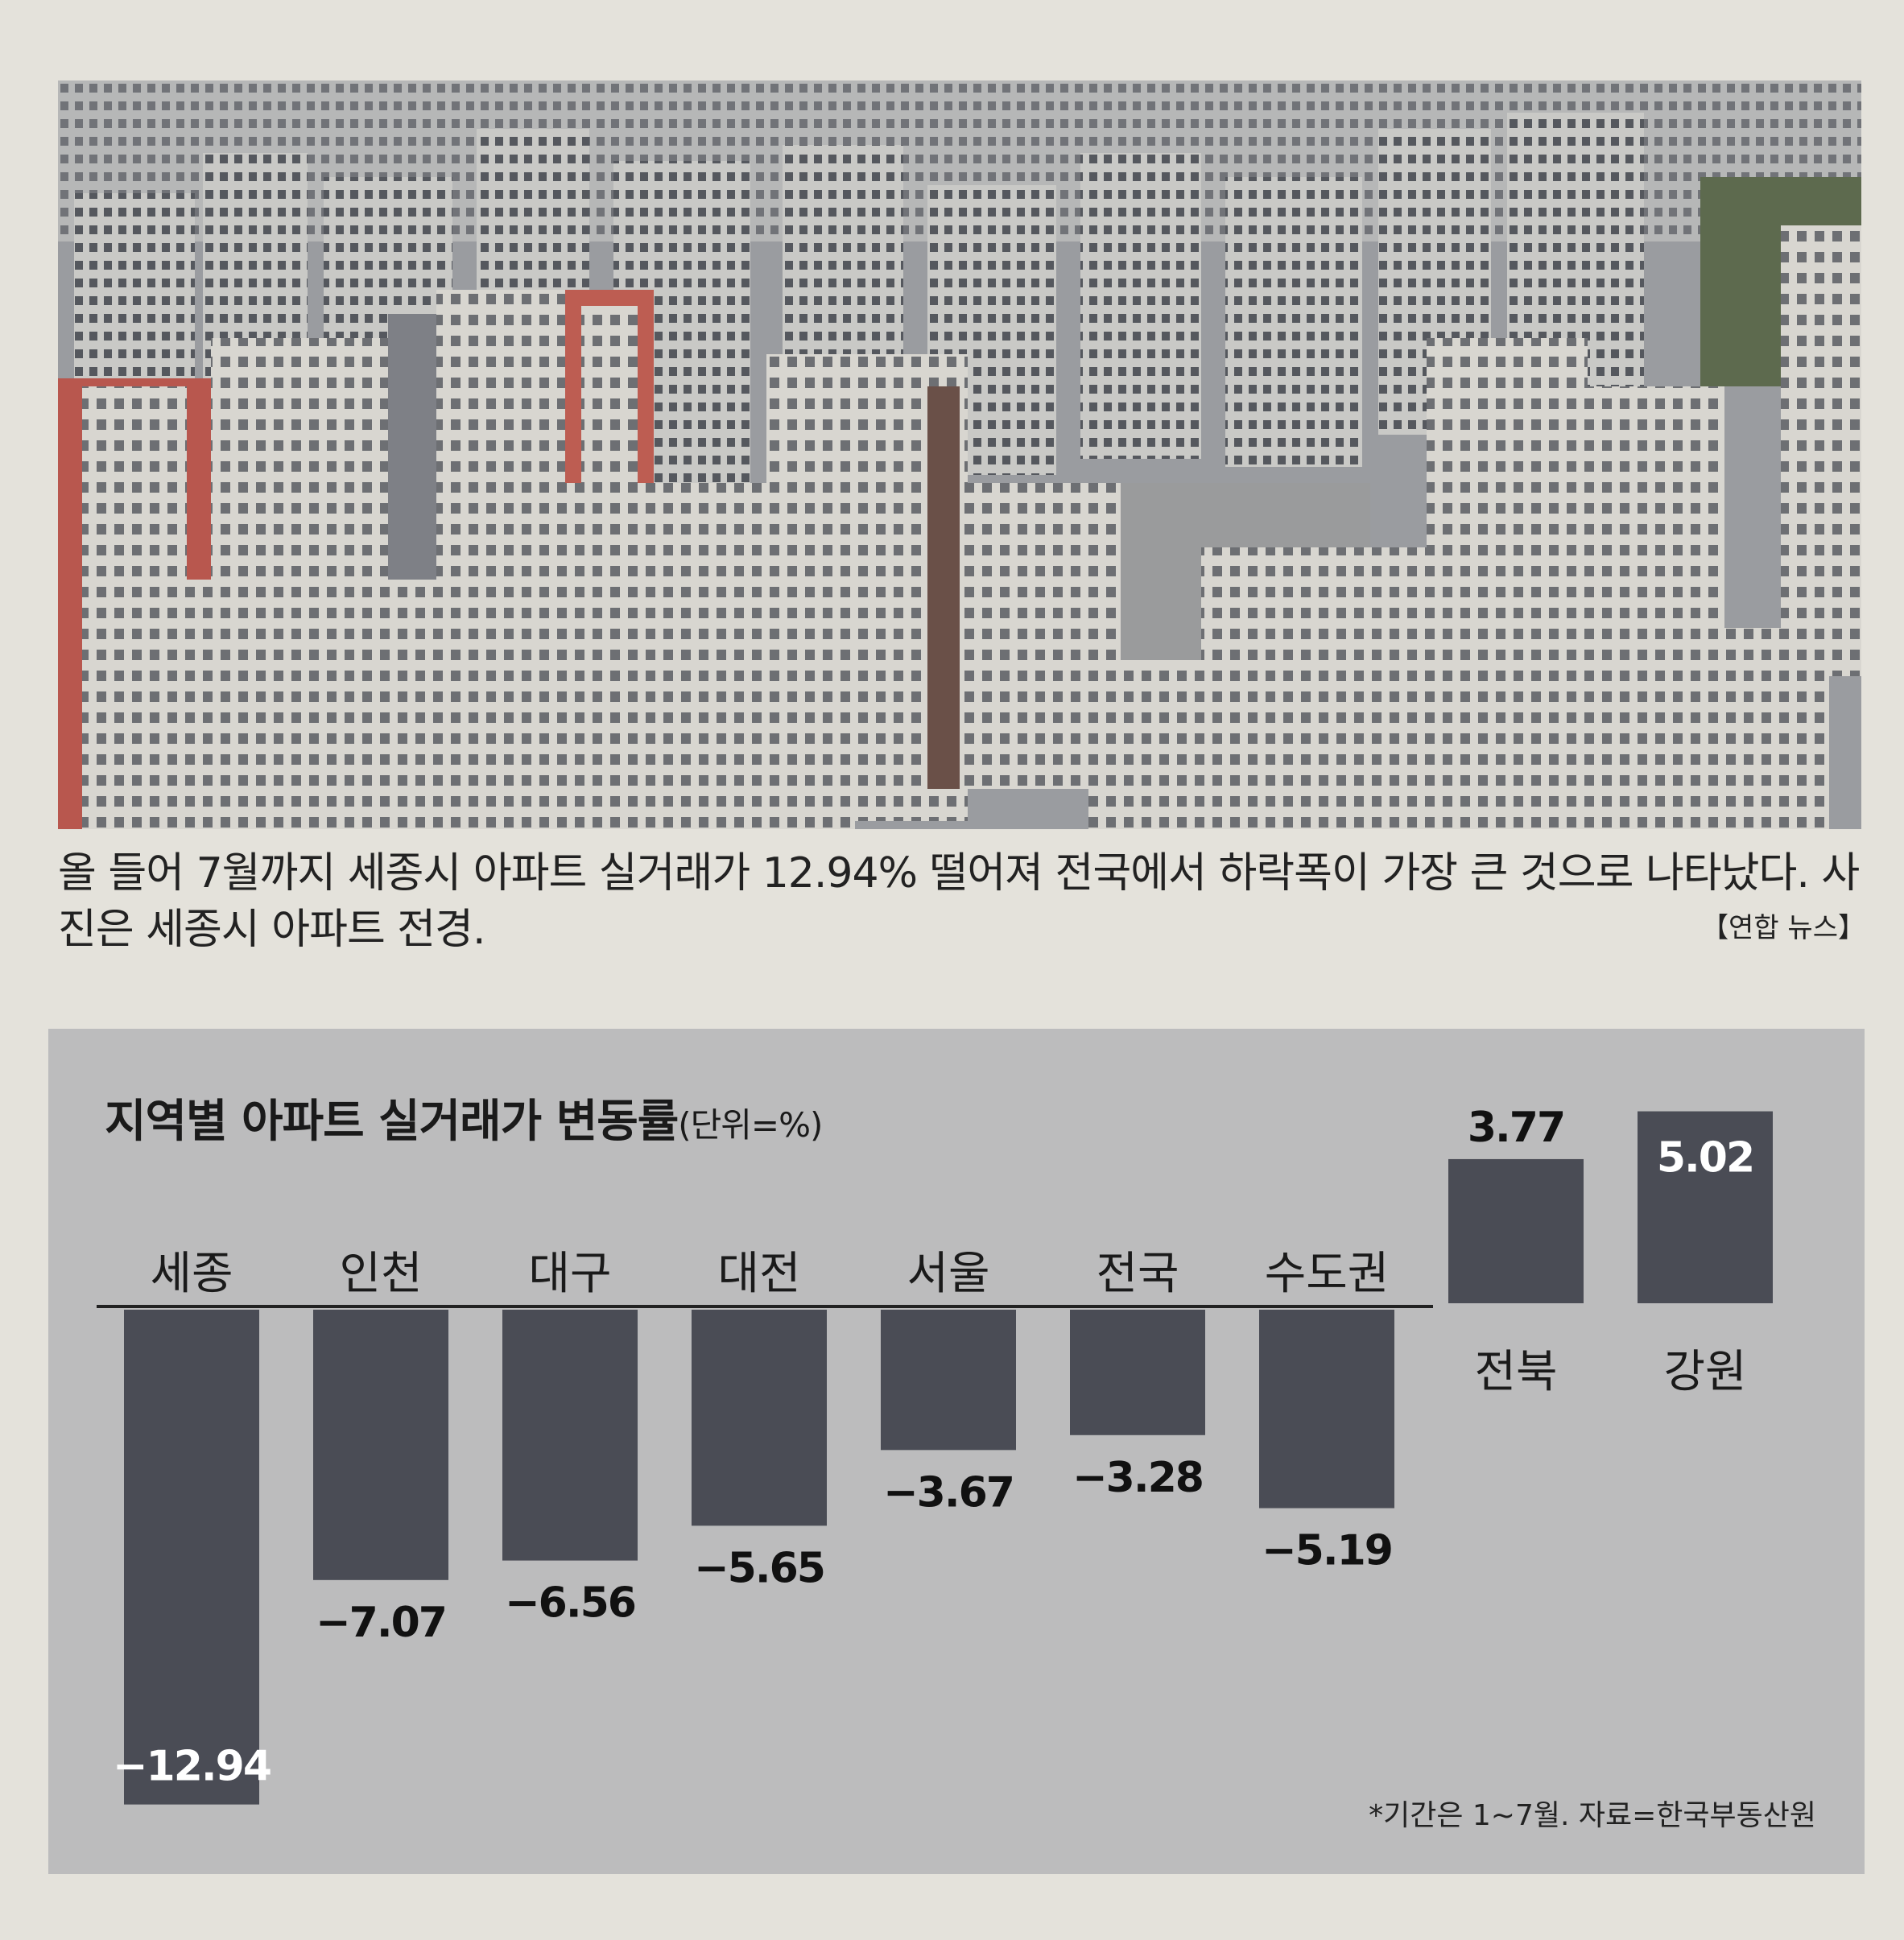 Image resolution: width=1904 pixels, height=1940 pixels. I want to click on value-label: −3.67, so click(948, 1492).